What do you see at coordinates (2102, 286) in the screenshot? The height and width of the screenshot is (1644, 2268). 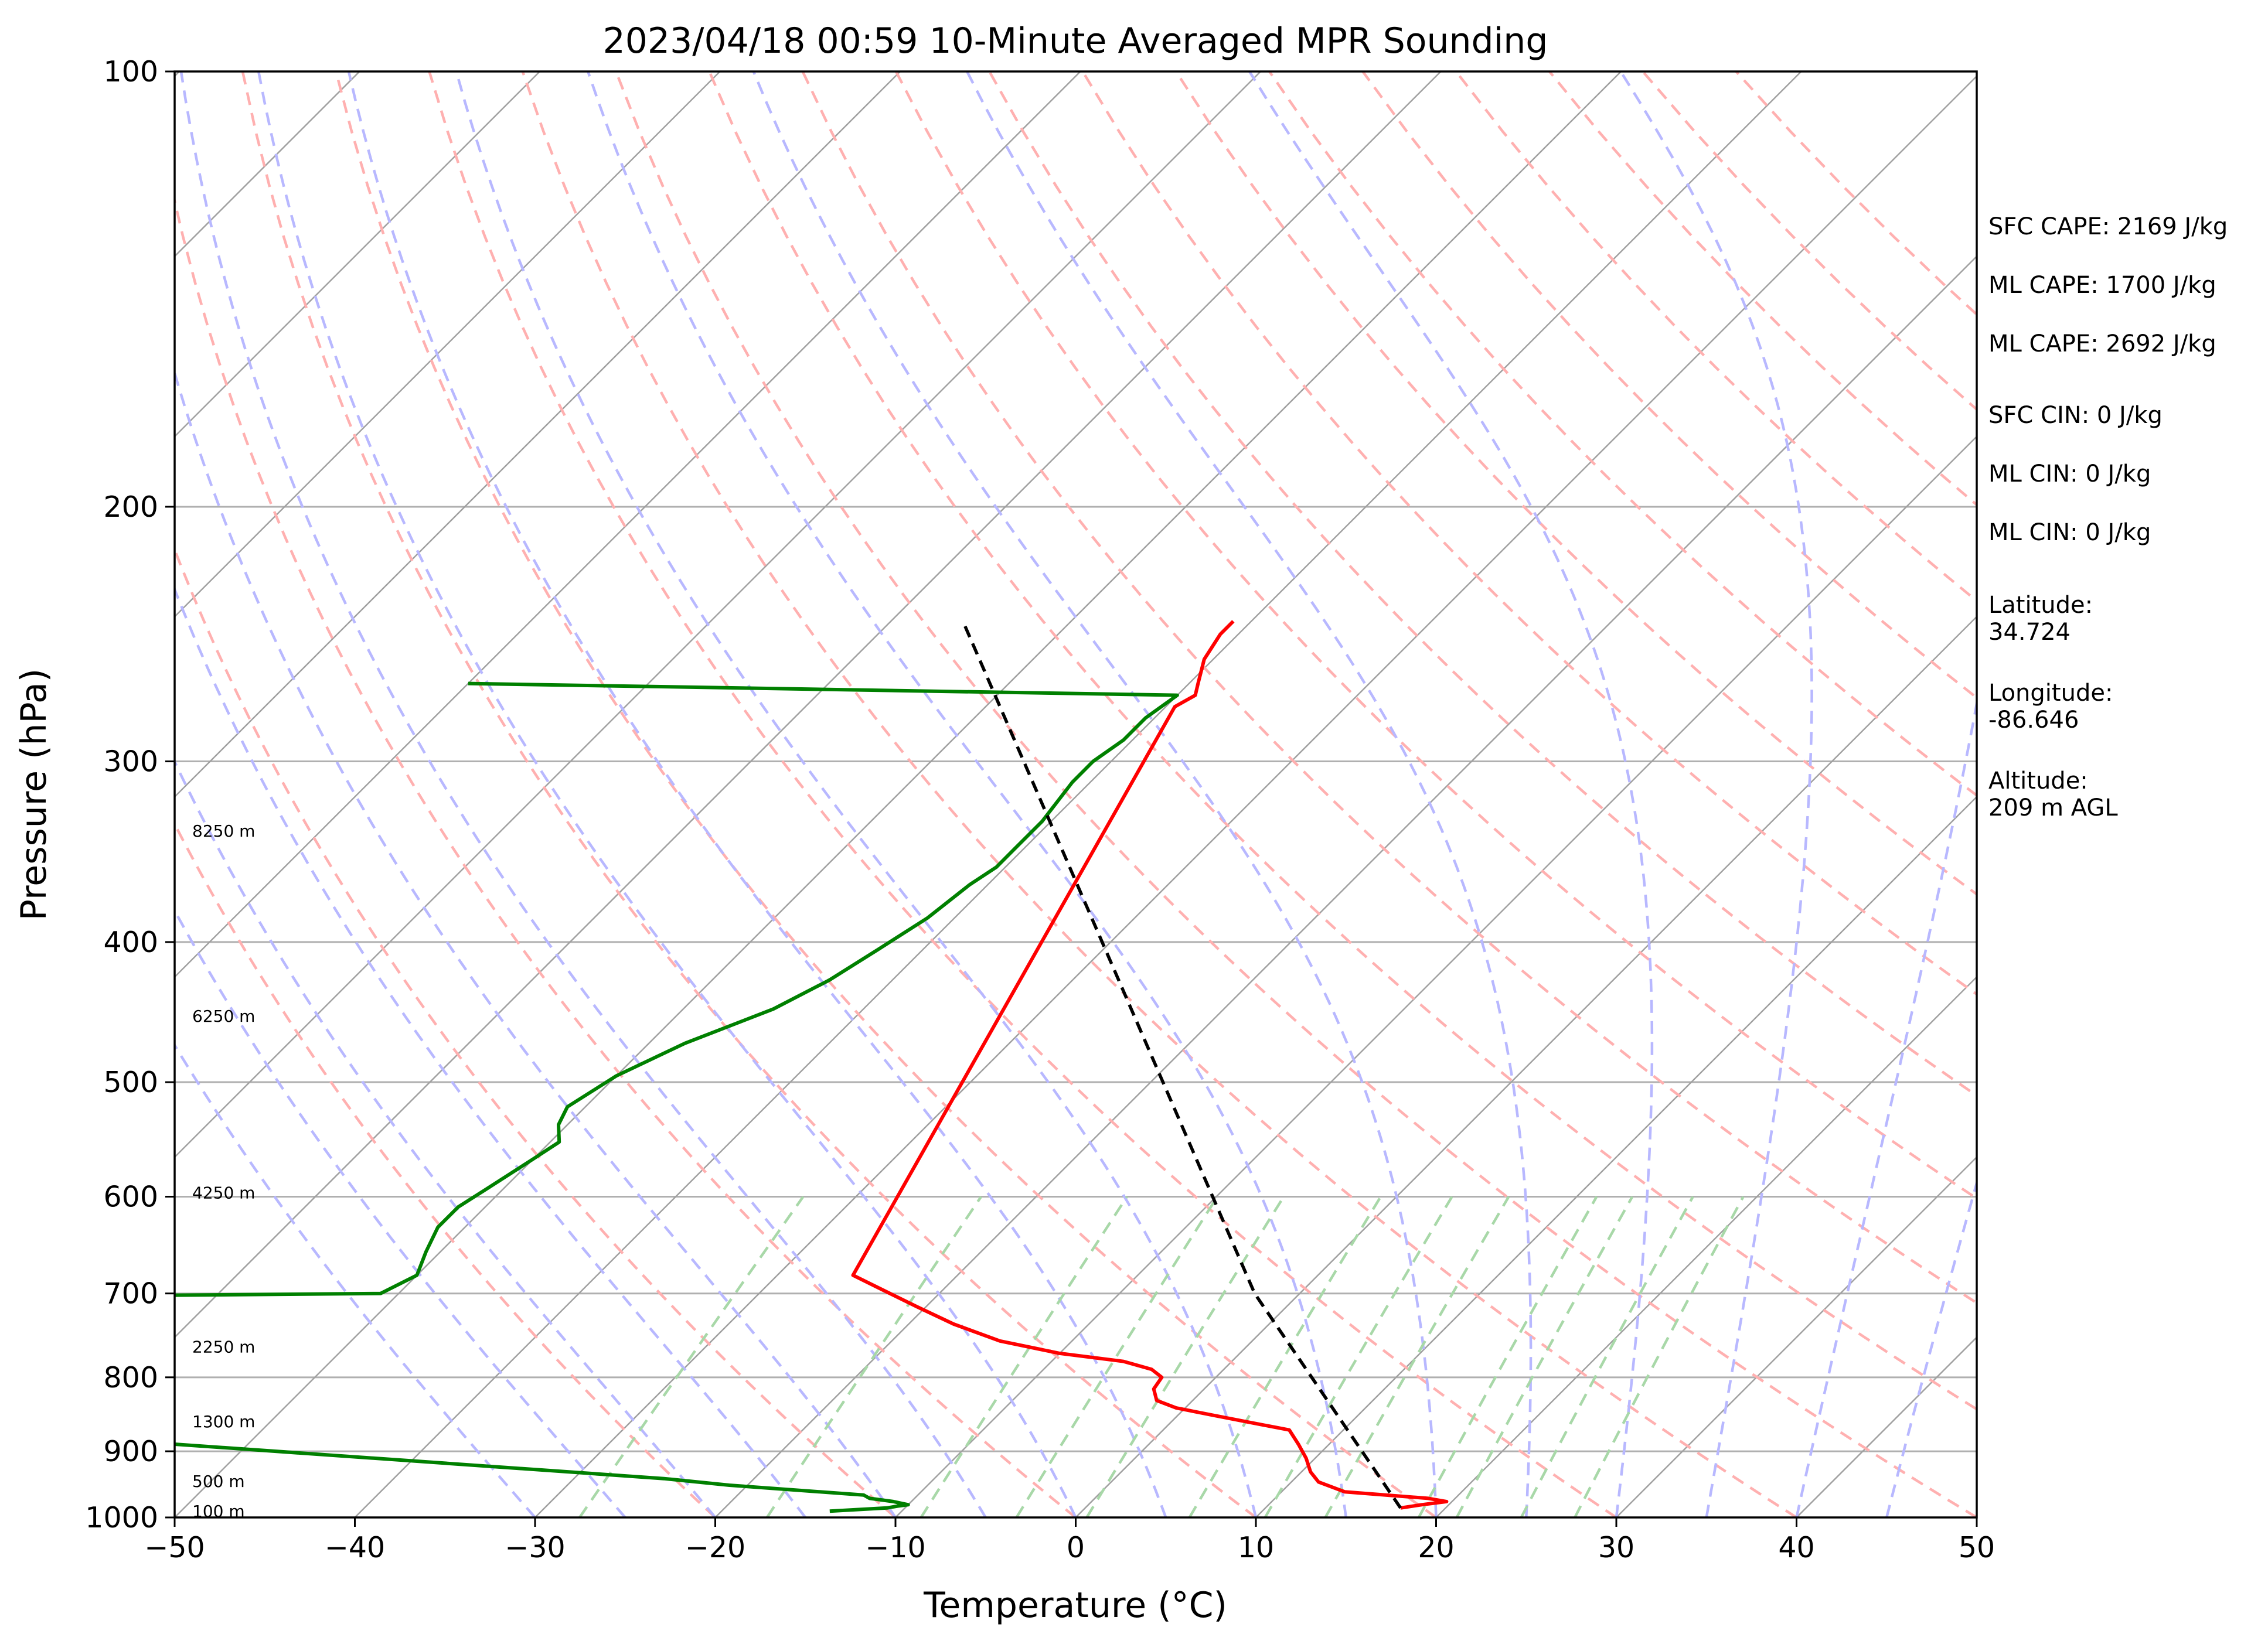 I see `info-line: ML CAPE: 1700 J/kg` at bounding box center [2102, 286].